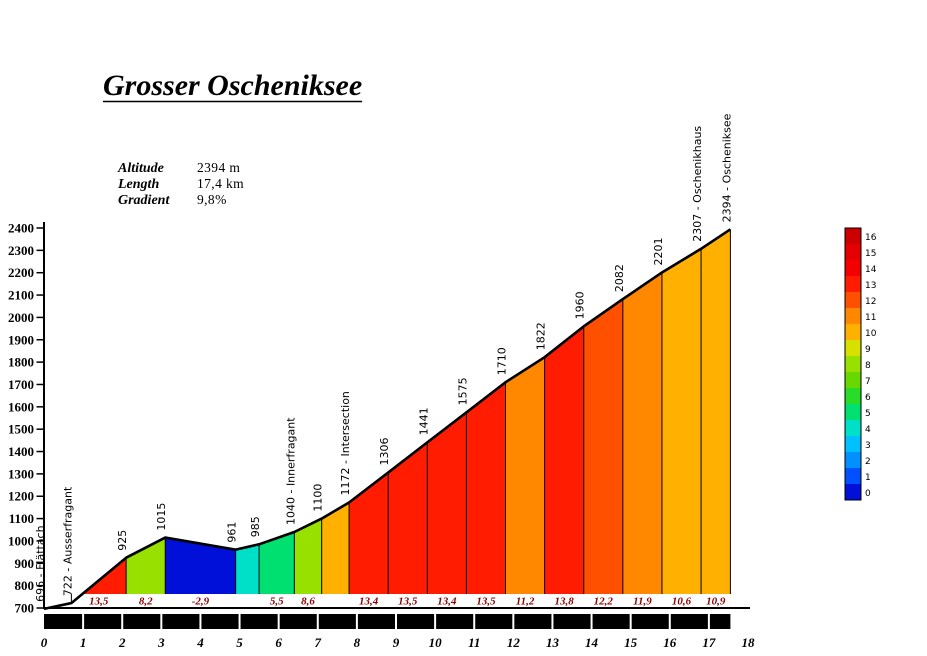 This screenshot has height=656, width=927. Describe the element at coordinates (21, 295) in the screenshot. I see `y-tick-label: 2100` at that location.